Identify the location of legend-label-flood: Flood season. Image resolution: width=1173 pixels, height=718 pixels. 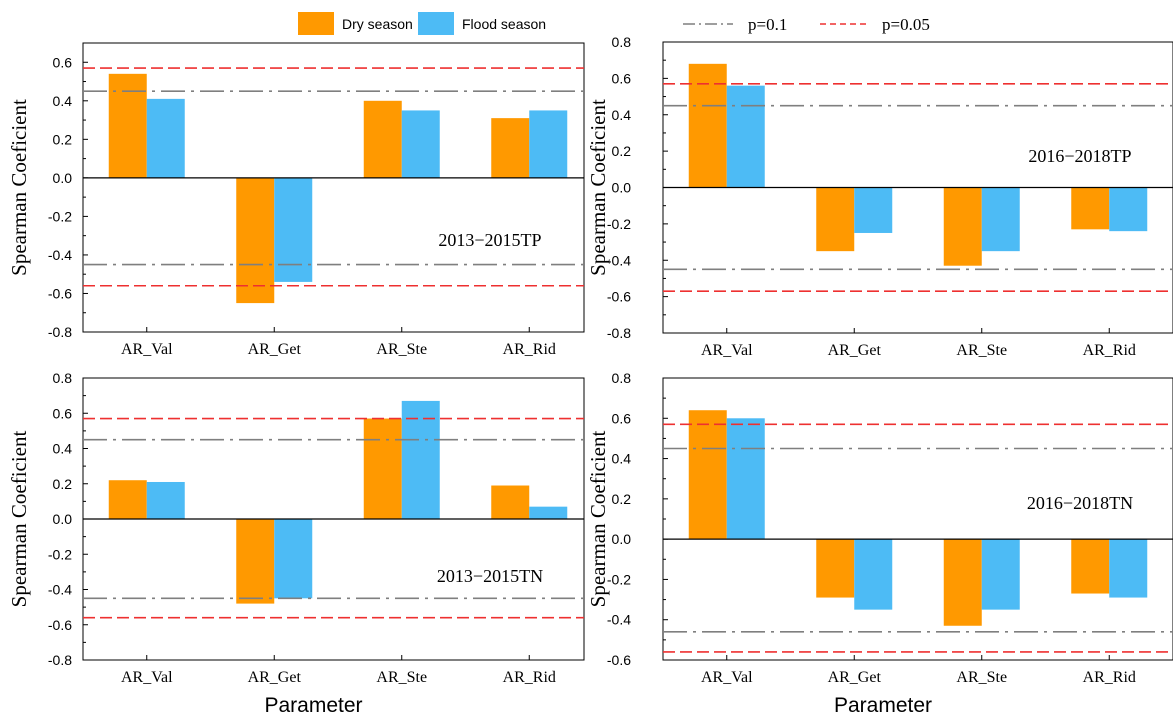
(504, 24).